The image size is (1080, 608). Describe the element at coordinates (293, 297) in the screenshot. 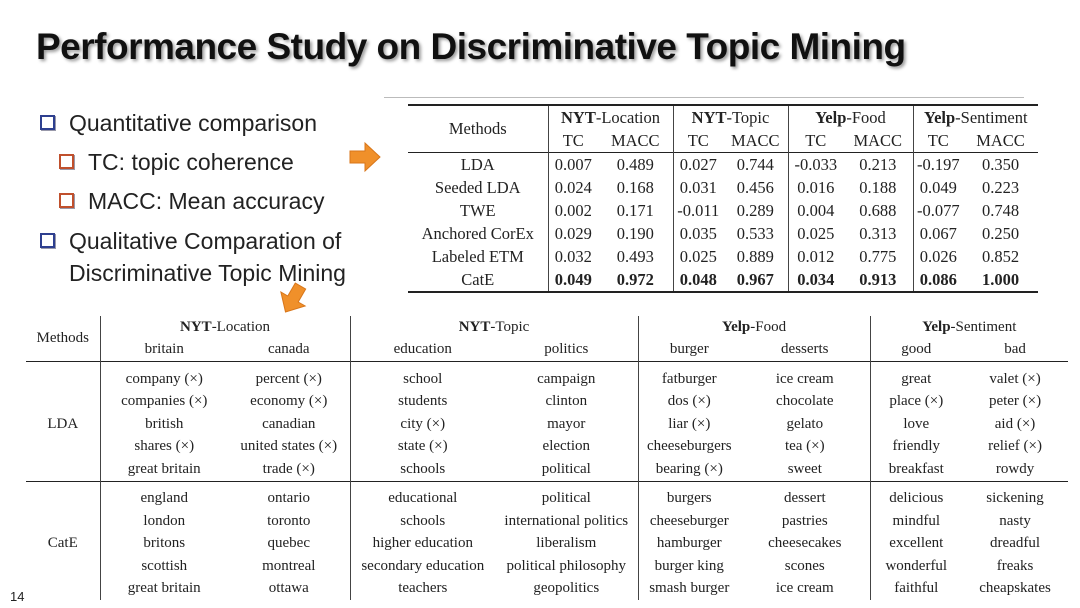

I see `orange-arrow-down-icon` at that location.